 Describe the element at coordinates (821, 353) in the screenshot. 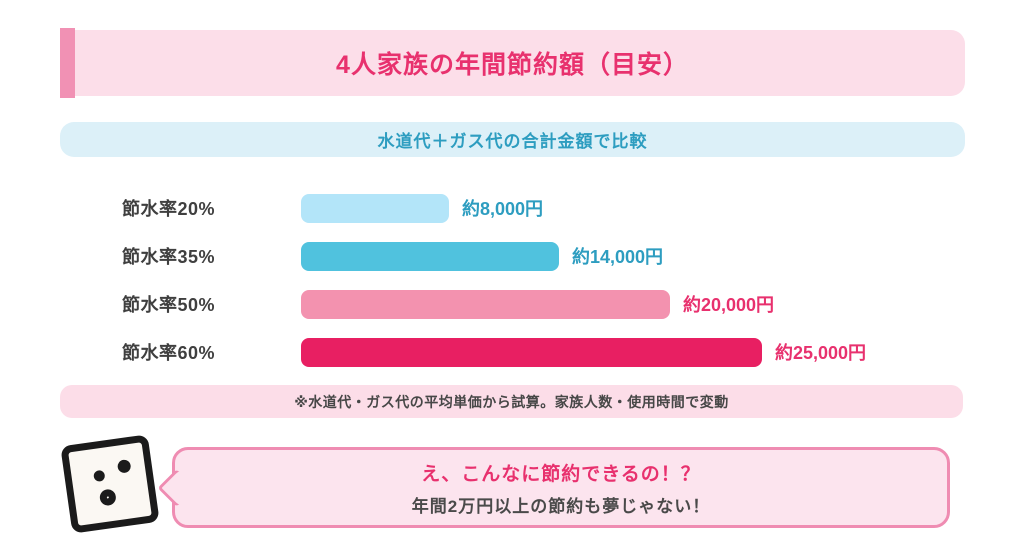

I see `value-label: 約25,000円` at that location.